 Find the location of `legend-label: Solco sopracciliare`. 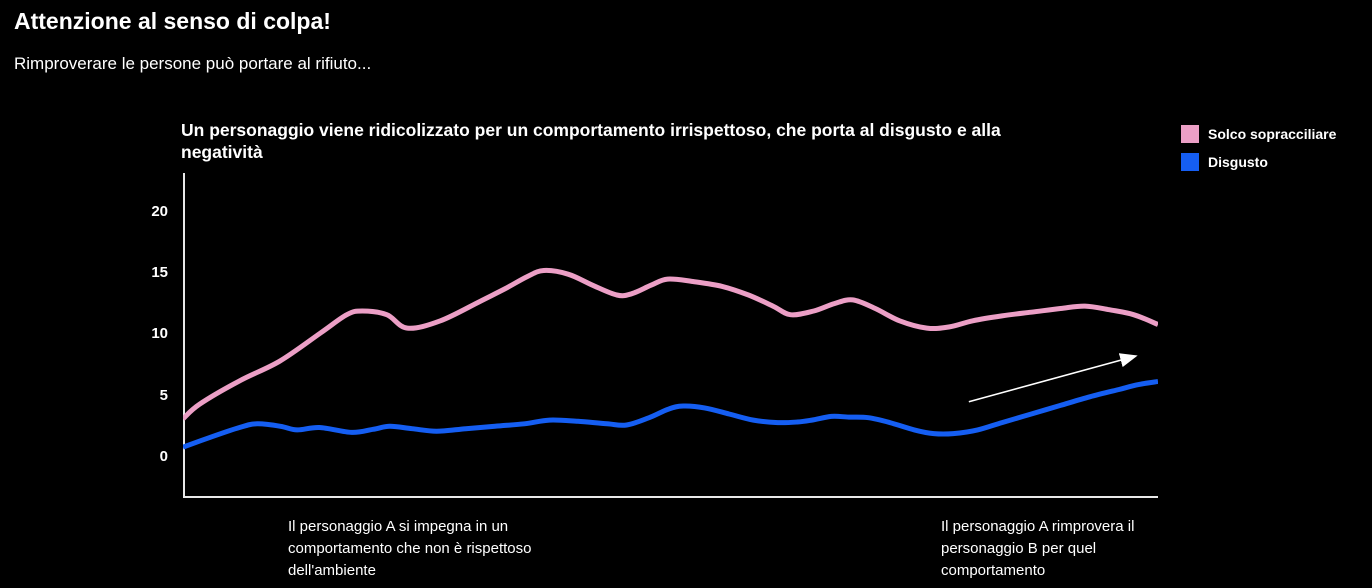

legend-label: Solco sopracciliare is located at coordinates (1272, 134).